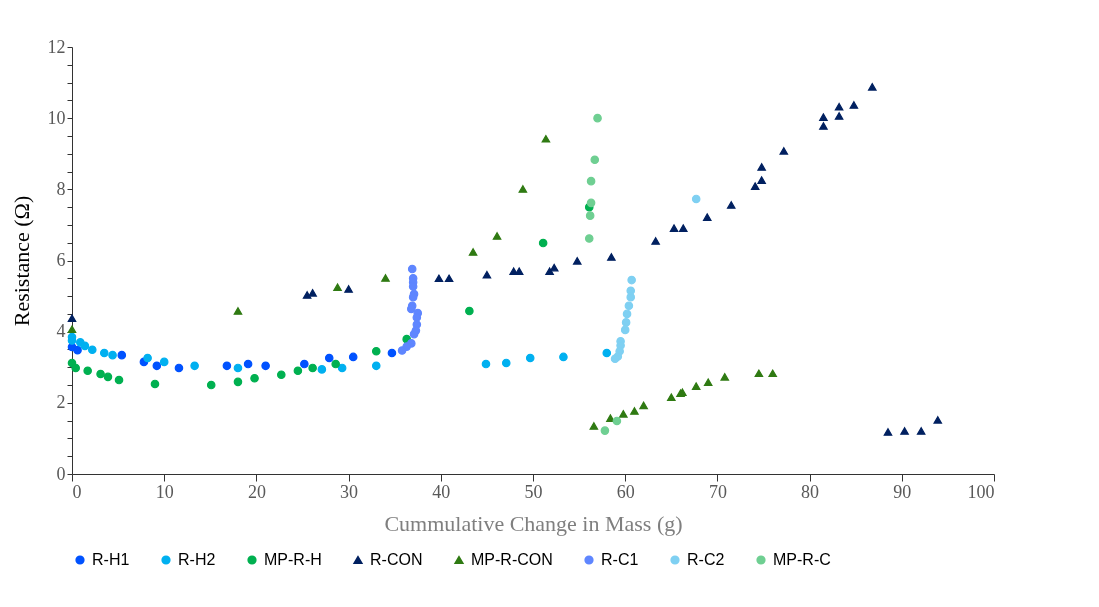 Image resolution: width=1099 pixels, height=607 pixels. Describe the element at coordinates (256, 491) in the screenshot. I see `x-tick-label: 20` at that location.